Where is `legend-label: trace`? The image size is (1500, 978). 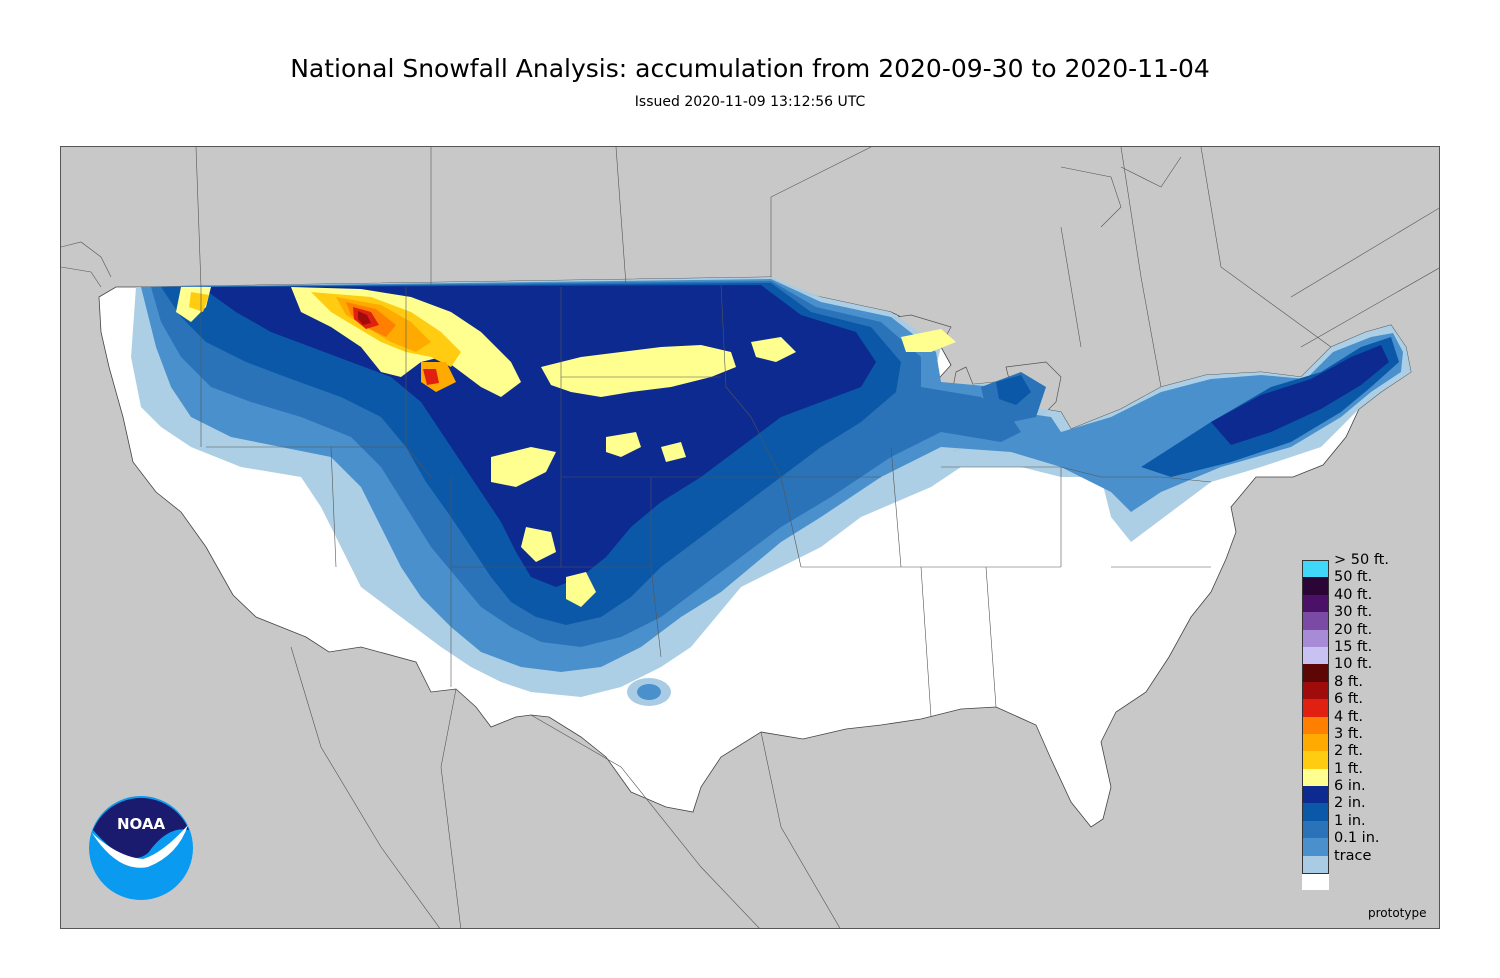 legend-label: trace is located at coordinates (1353, 855).